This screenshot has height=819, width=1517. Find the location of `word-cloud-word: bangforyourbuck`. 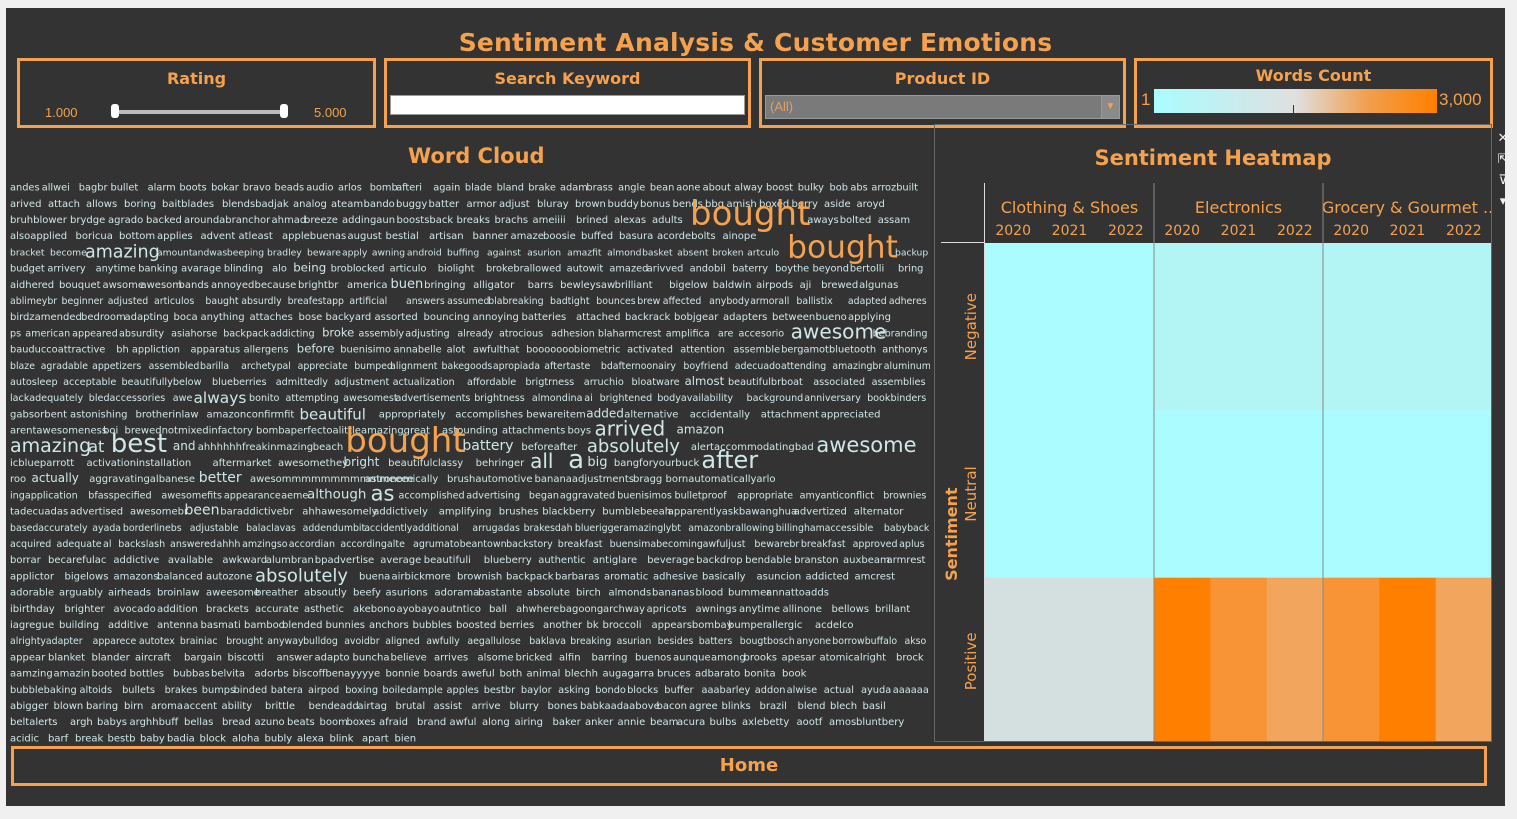

word-cloud-word: bangforyourbuck is located at coordinates (657, 463).